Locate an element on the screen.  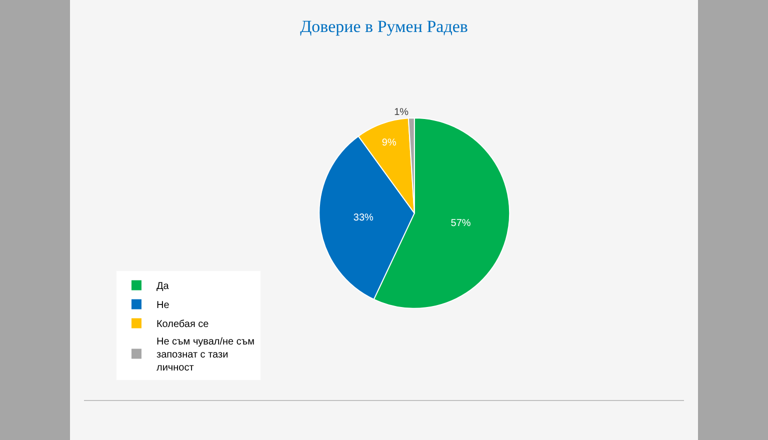
legend-label: Да is located at coordinates (163, 286).